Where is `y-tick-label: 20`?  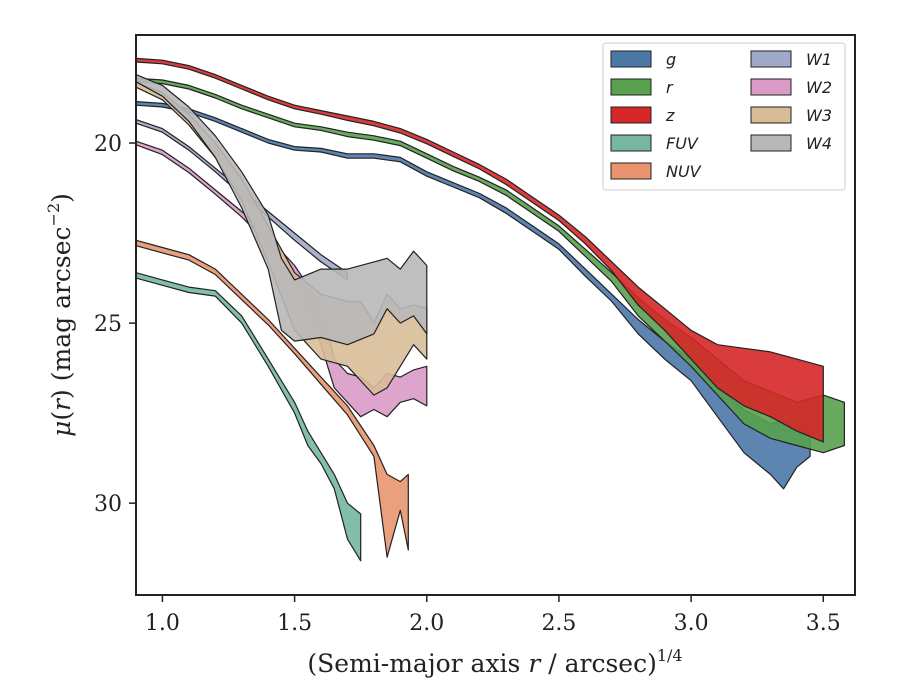 y-tick-label: 20 is located at coordinates (108, 144).